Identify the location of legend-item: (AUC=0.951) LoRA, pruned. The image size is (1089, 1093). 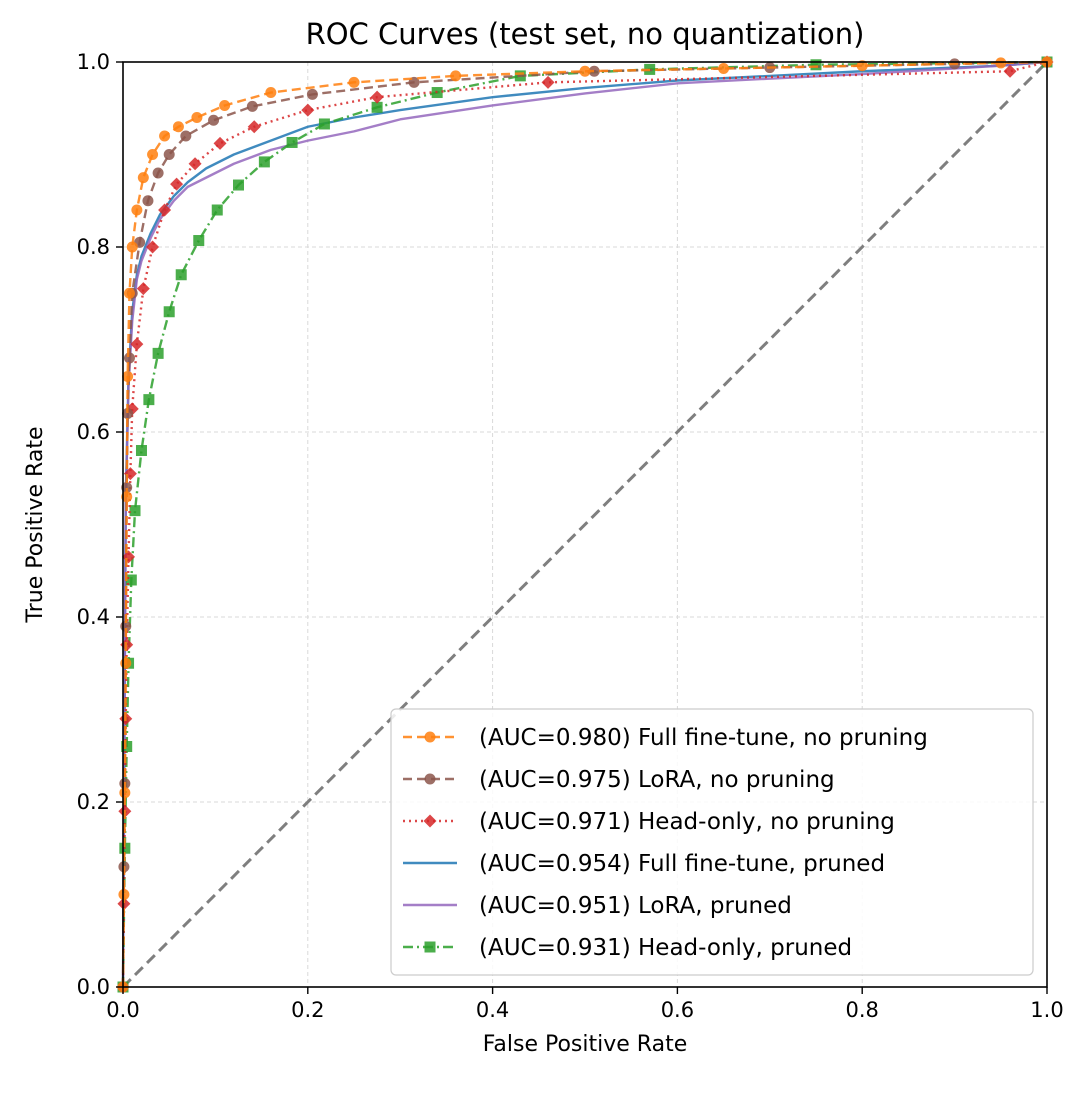
(597, 906).